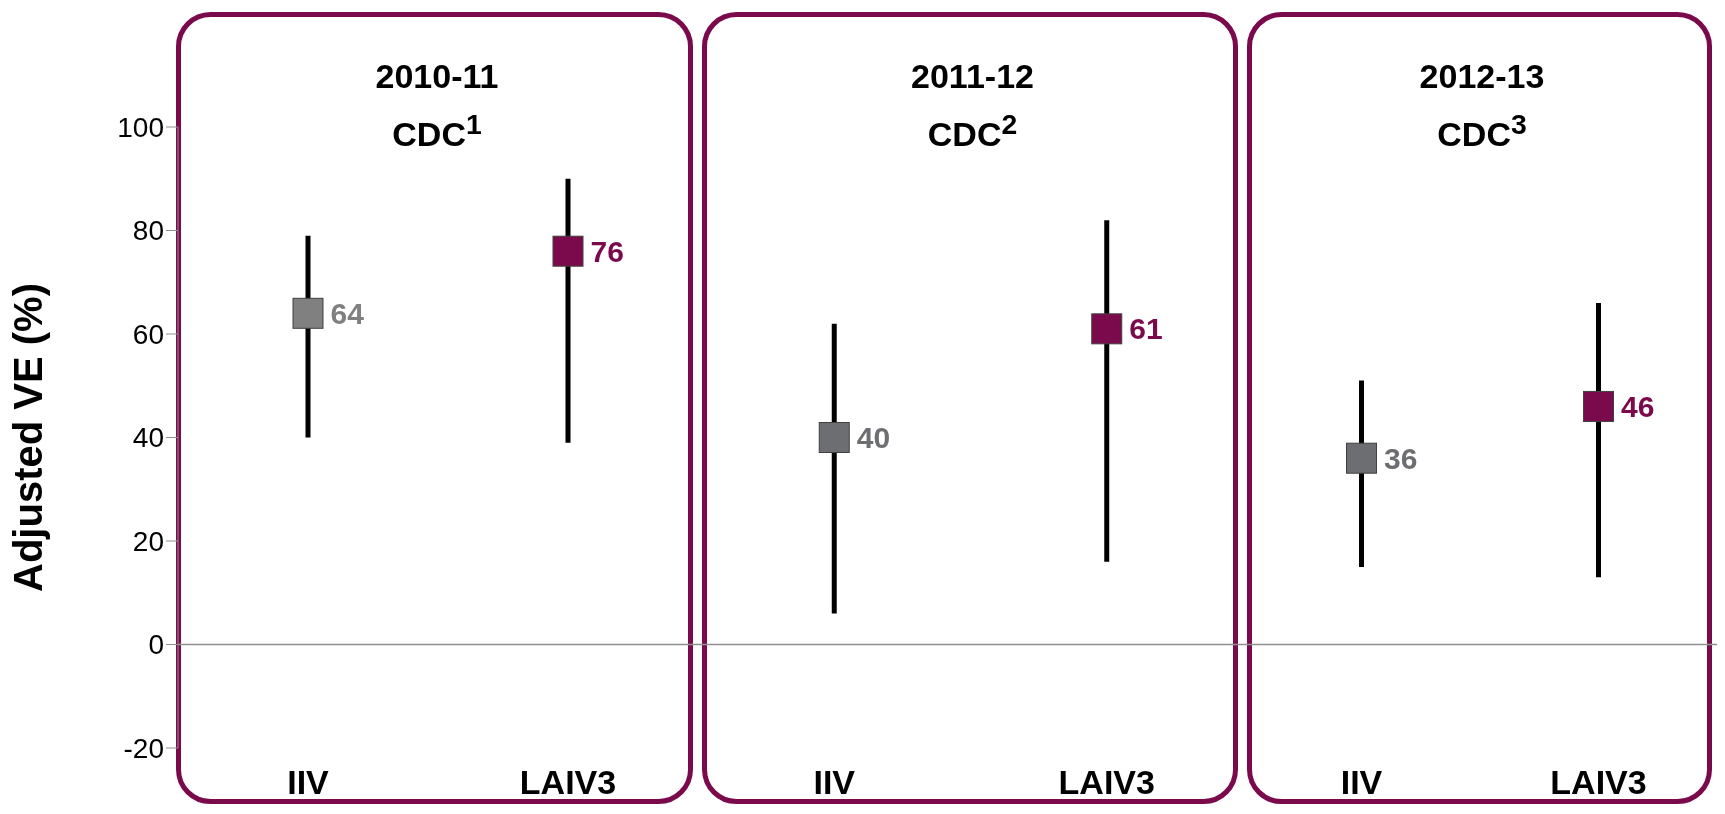  What do you see at coordinates (148, 438) in the screenshot?
I see `y-tick-label: 40` at bounding box center [148, 438].